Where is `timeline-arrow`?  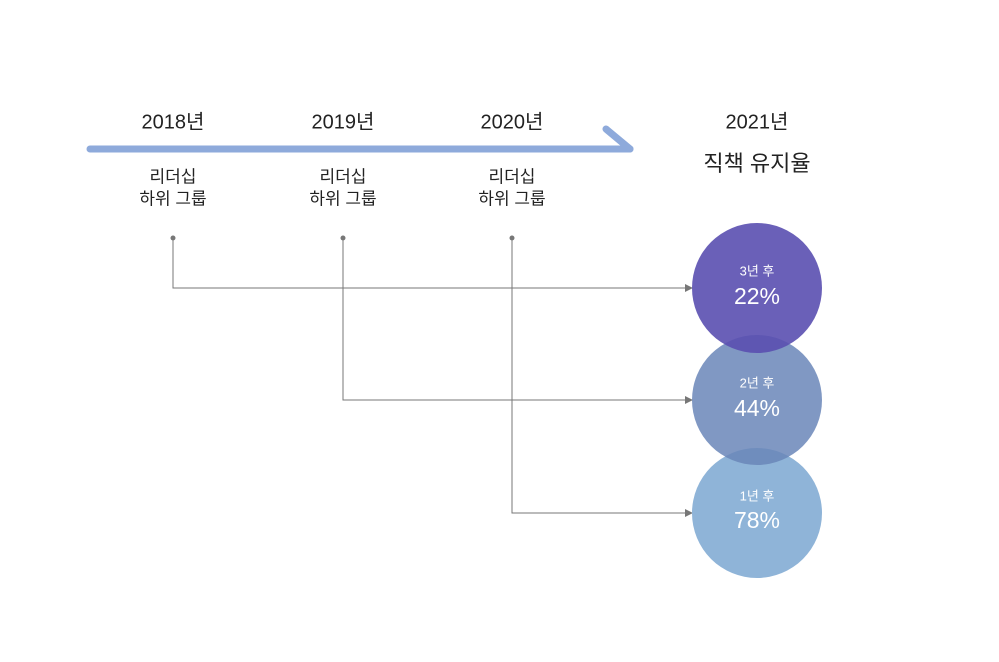 timeline-arrow is located at coordinates (618, 139).